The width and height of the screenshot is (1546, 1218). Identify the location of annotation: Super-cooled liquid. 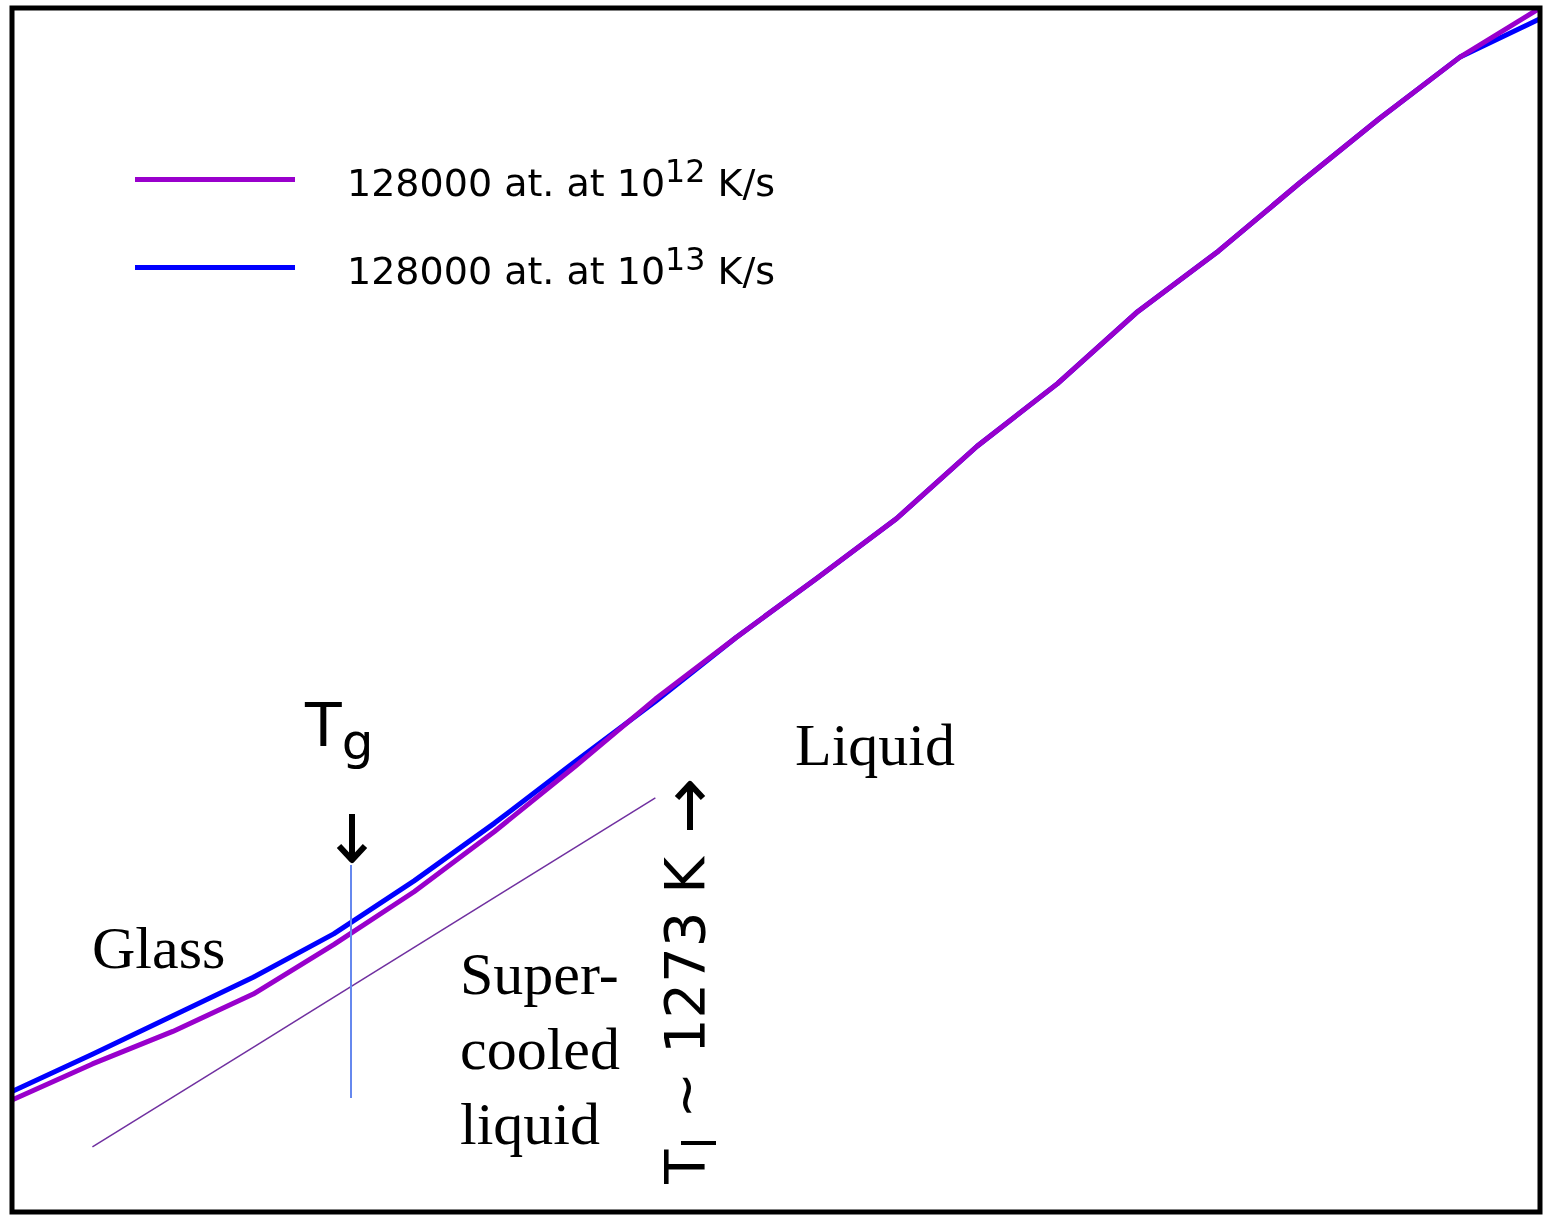
(540, 1049).